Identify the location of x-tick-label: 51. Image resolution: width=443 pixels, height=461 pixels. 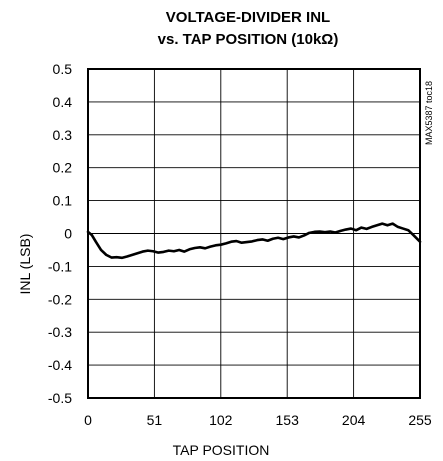
(155, 420).